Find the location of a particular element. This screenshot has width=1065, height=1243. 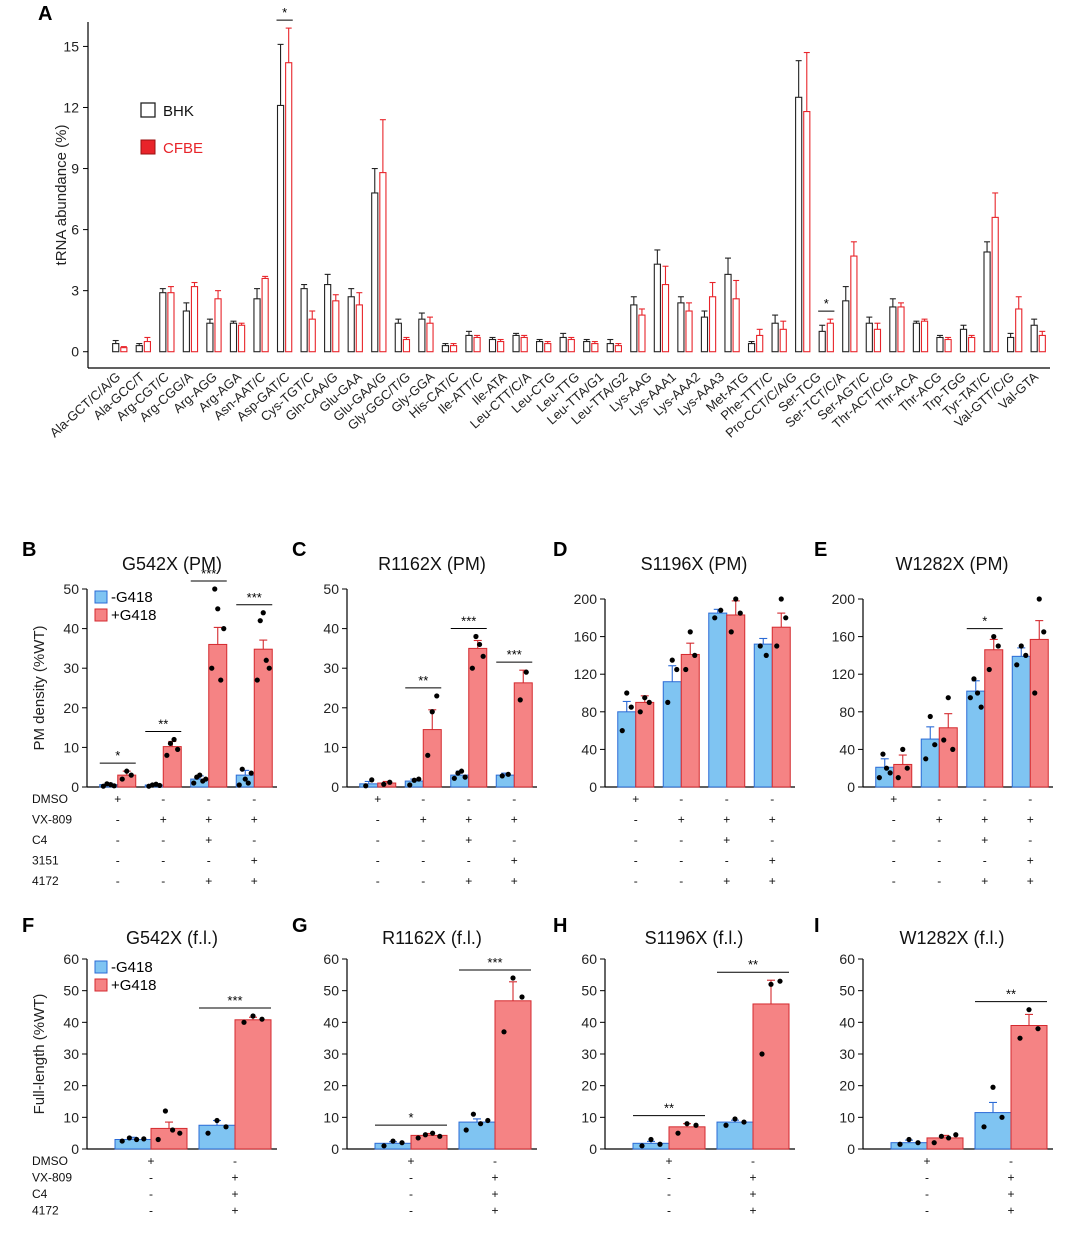

panel-label-d: D is located at coordinates (560, 550).